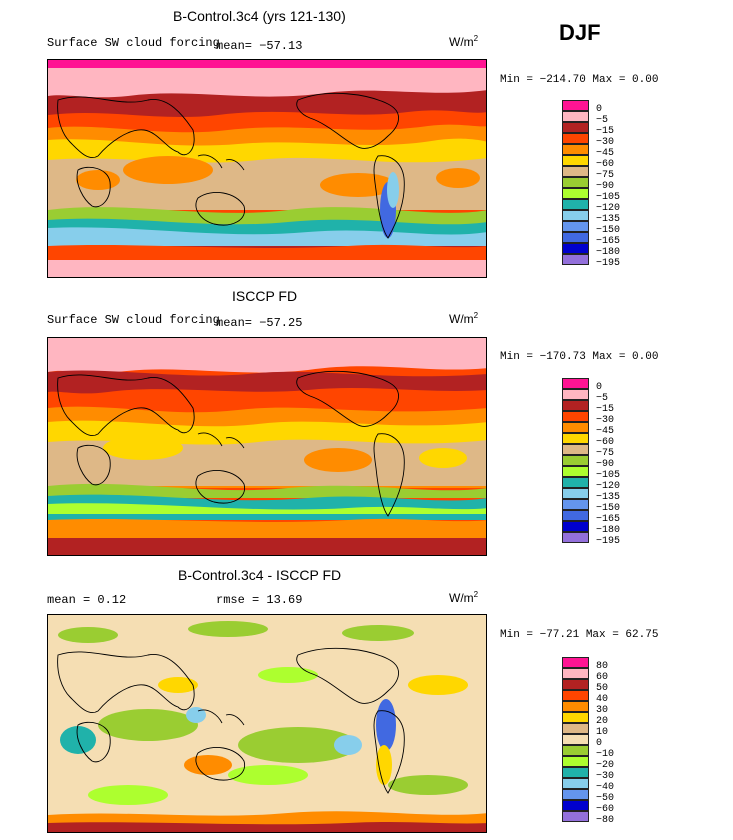  I want to click on legend-label: −10, so click(605, 754).